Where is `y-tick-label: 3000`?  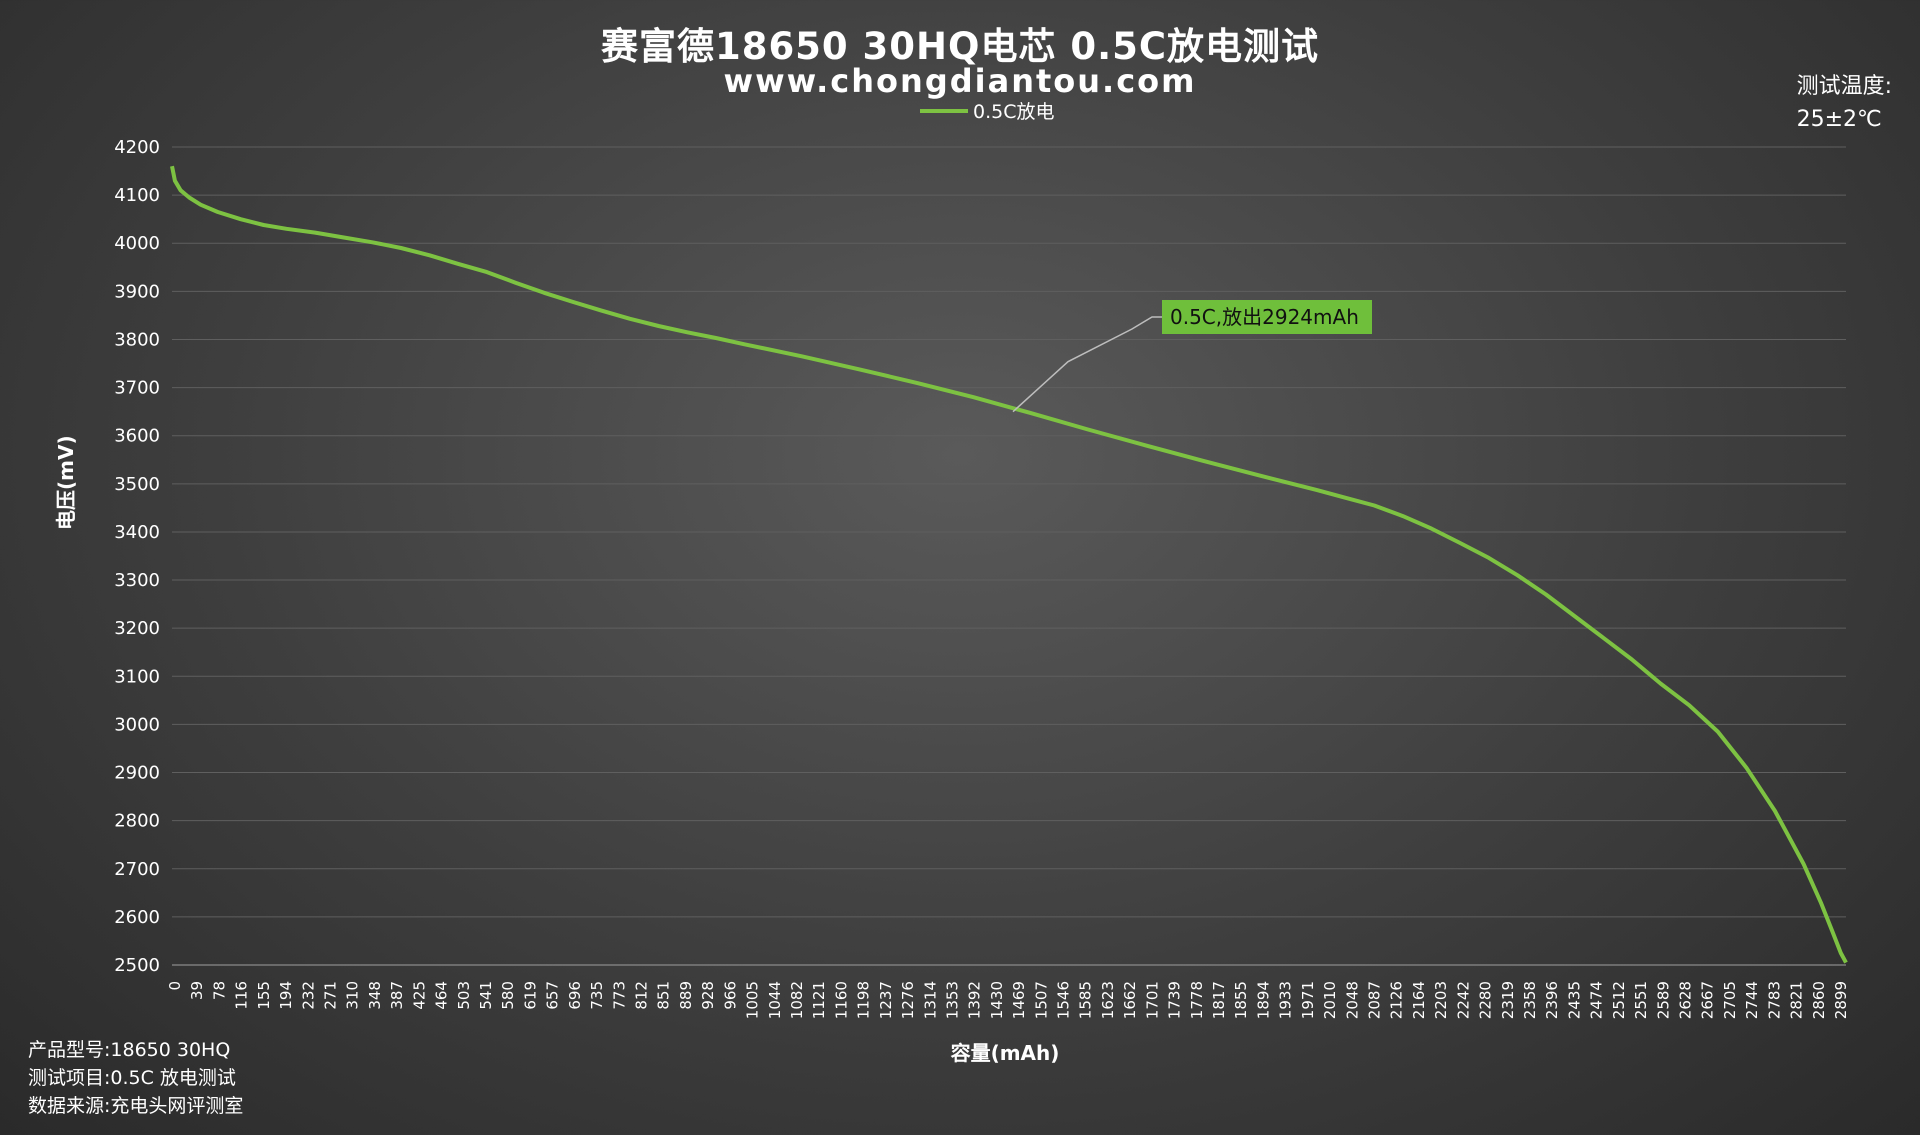
y-tick-label: 3000 is located at coordinates (137, 724).